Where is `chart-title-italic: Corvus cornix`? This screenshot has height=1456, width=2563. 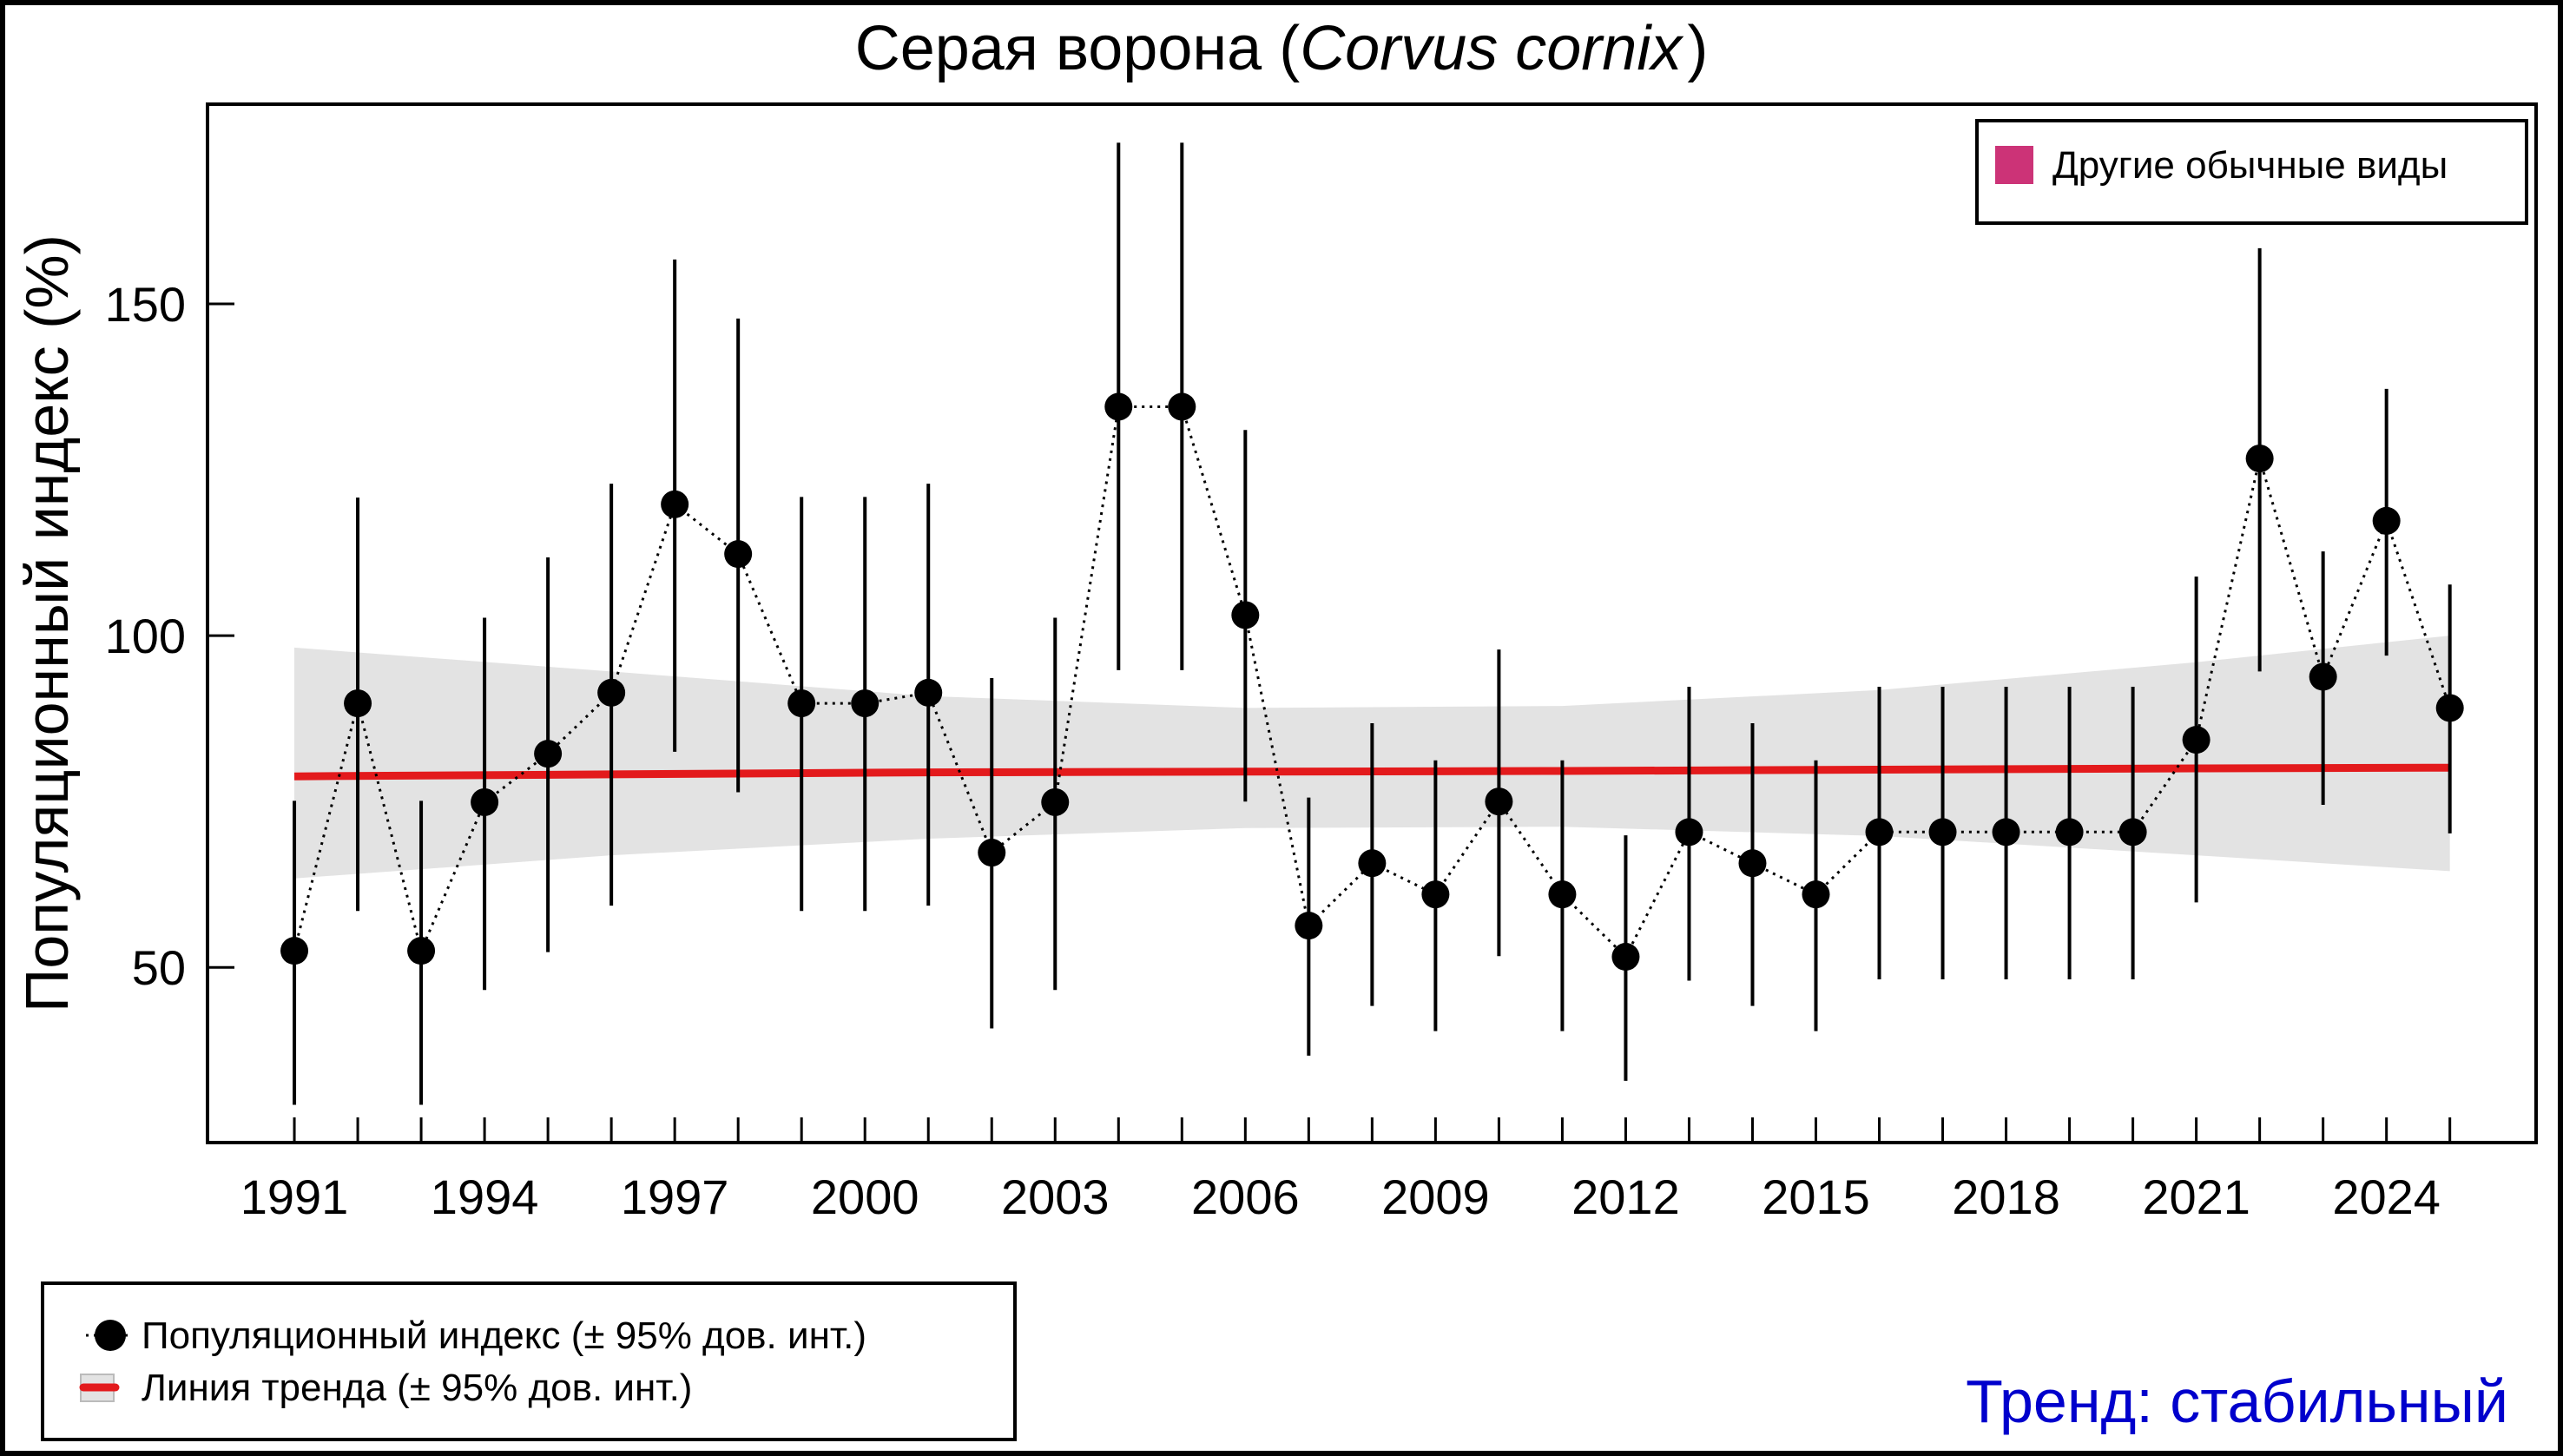 chart-title-italic: Corvus cornix is located at coordinates (1492, 48).